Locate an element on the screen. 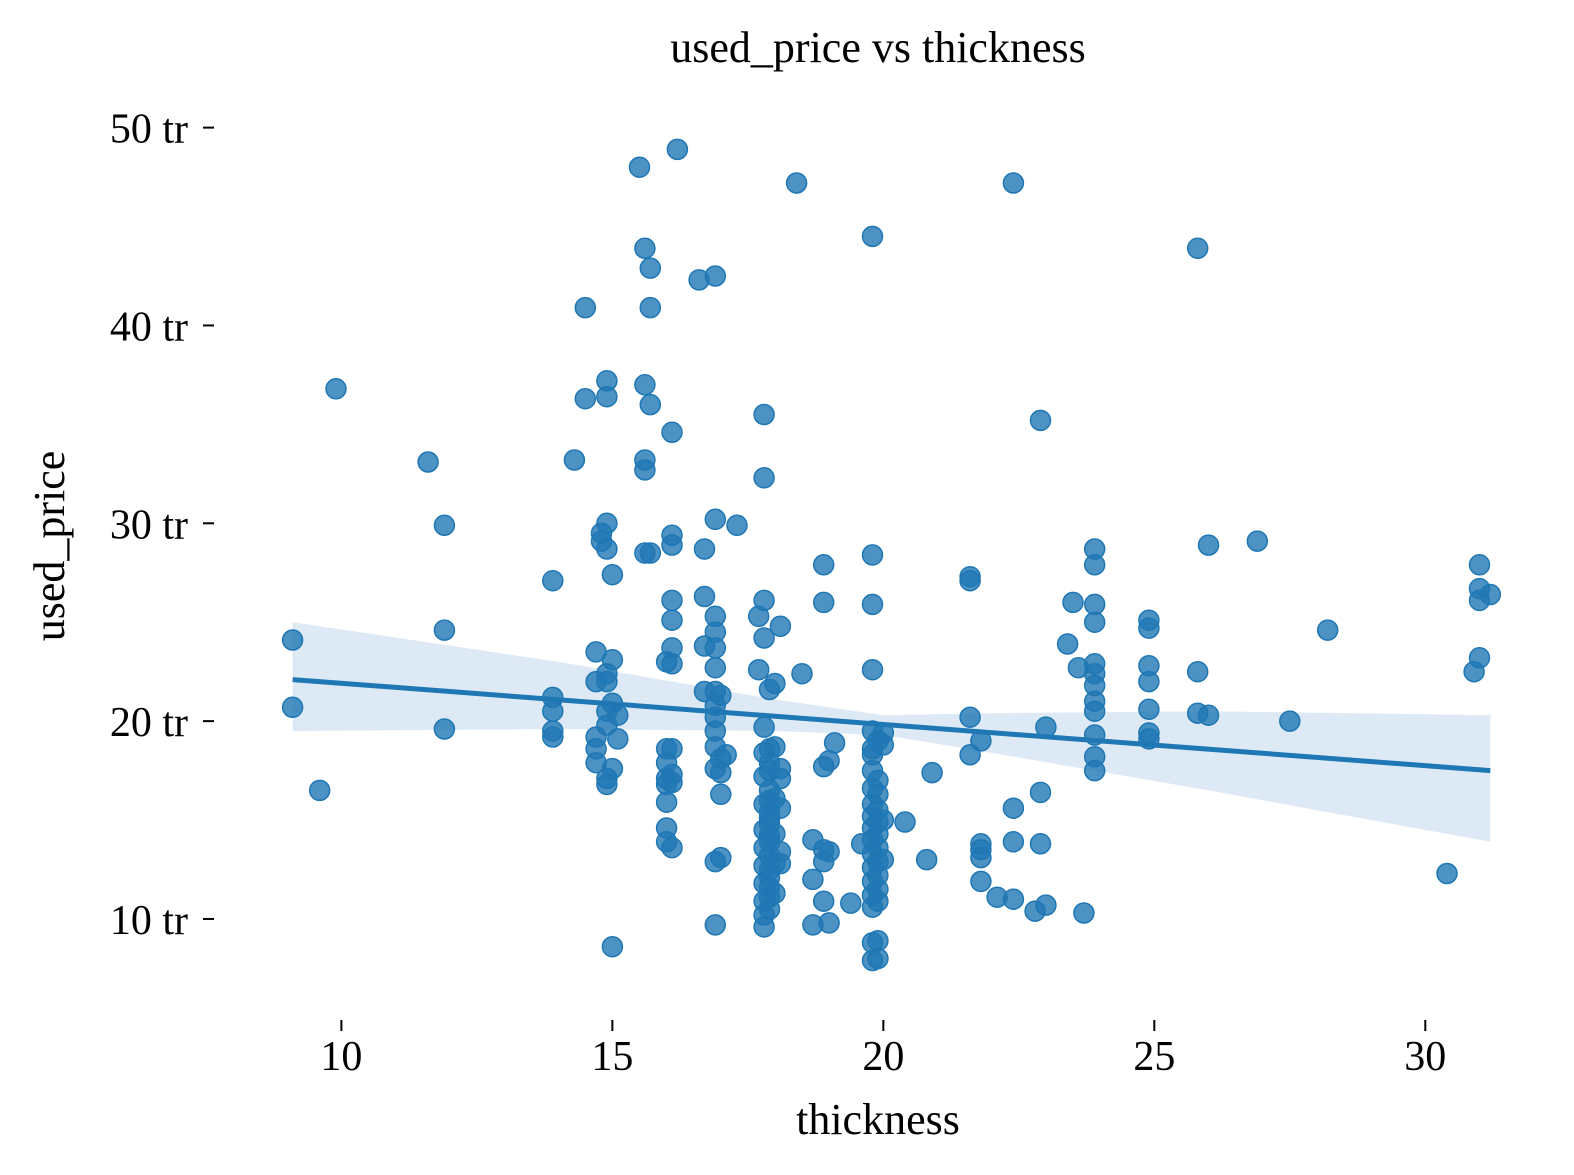 Image resolution: width=1574 pixels, height=1175 pixels. y-axis: 10 tr 20 tr 30 tr 40 tr 50 tr is located at coordinates (162, 525).